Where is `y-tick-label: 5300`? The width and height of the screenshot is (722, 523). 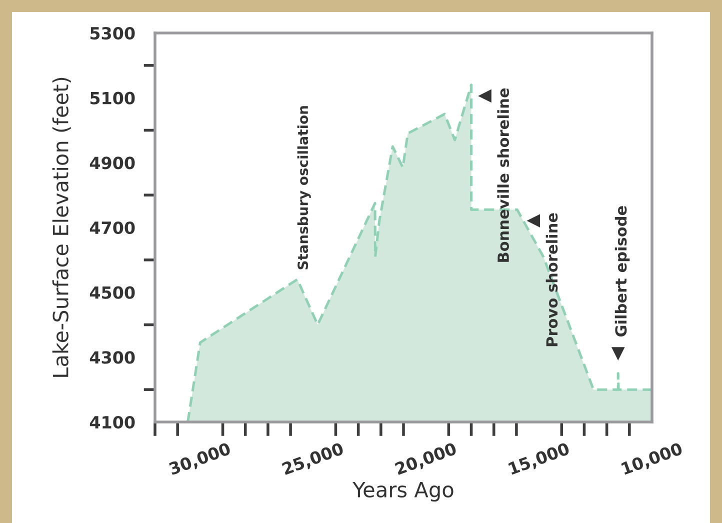 y-tick-label: 5300 is located at coordinates (112, 33).